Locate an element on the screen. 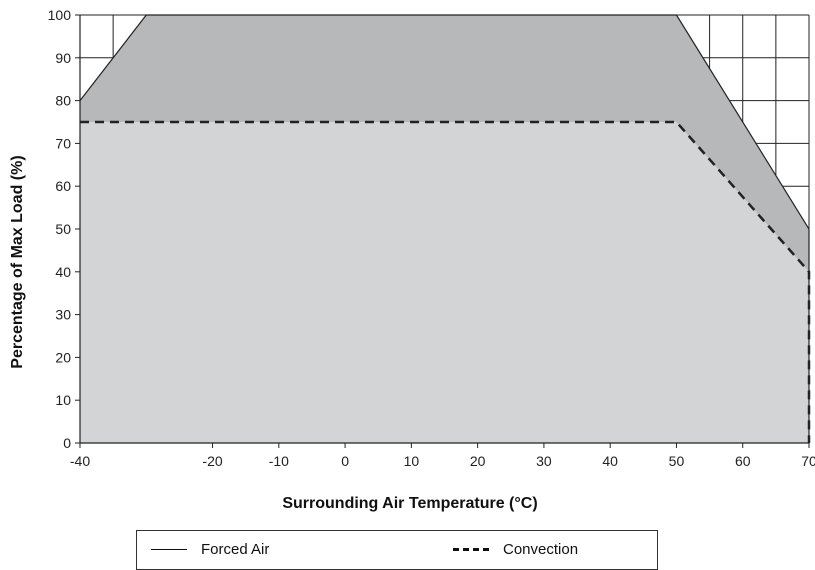  y-tick-label: 40 is located at coordinates (63, 272).